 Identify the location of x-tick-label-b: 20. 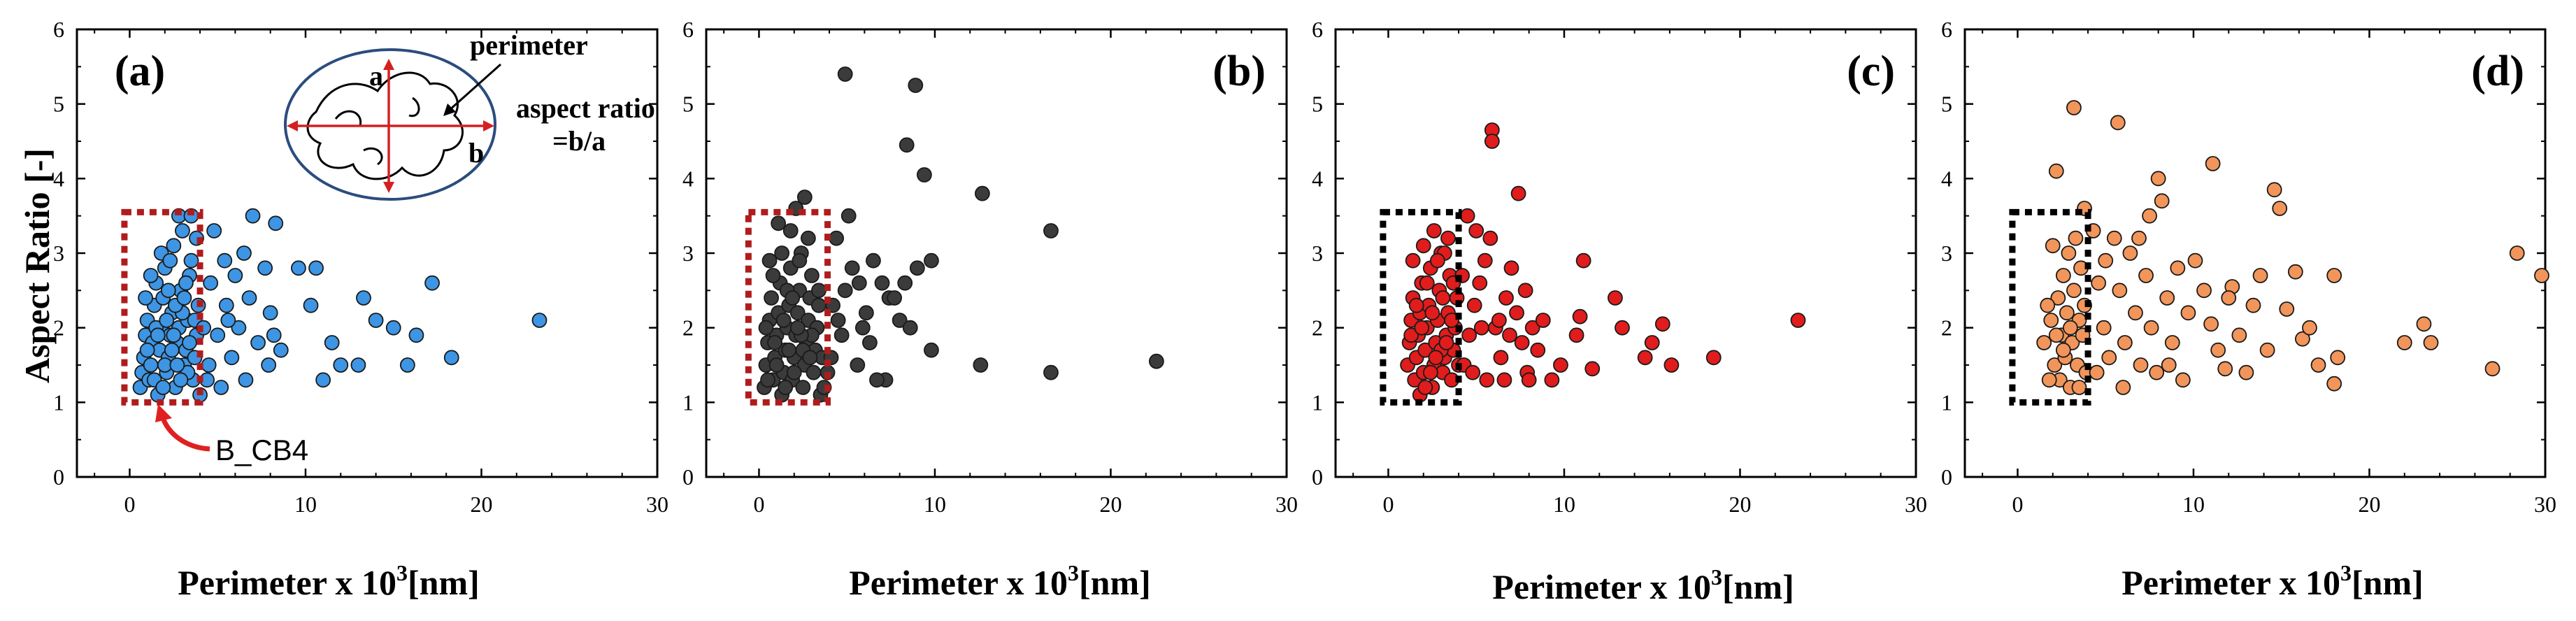
(1110, 504).